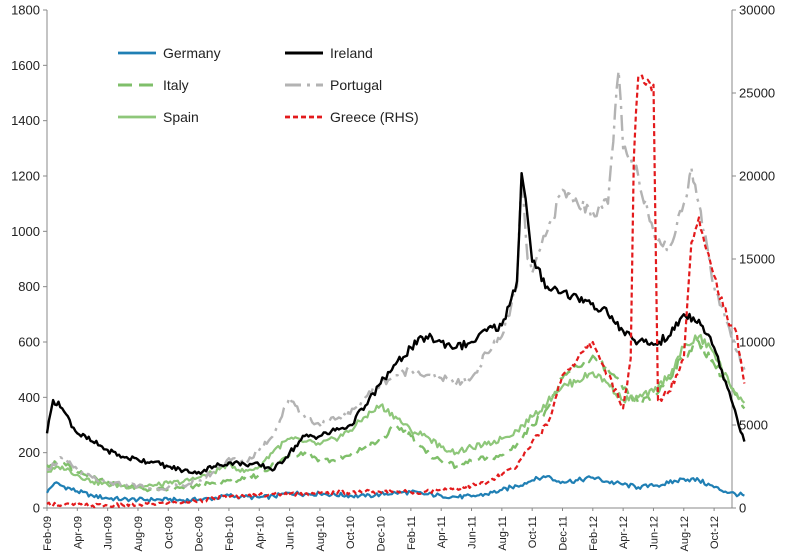 Image resolution: width=790 pixels, height=559 pixels. Describe the element at coordinates (715, 532) in the screenshot. I see `x-tick-label: Oct-12` at that location.